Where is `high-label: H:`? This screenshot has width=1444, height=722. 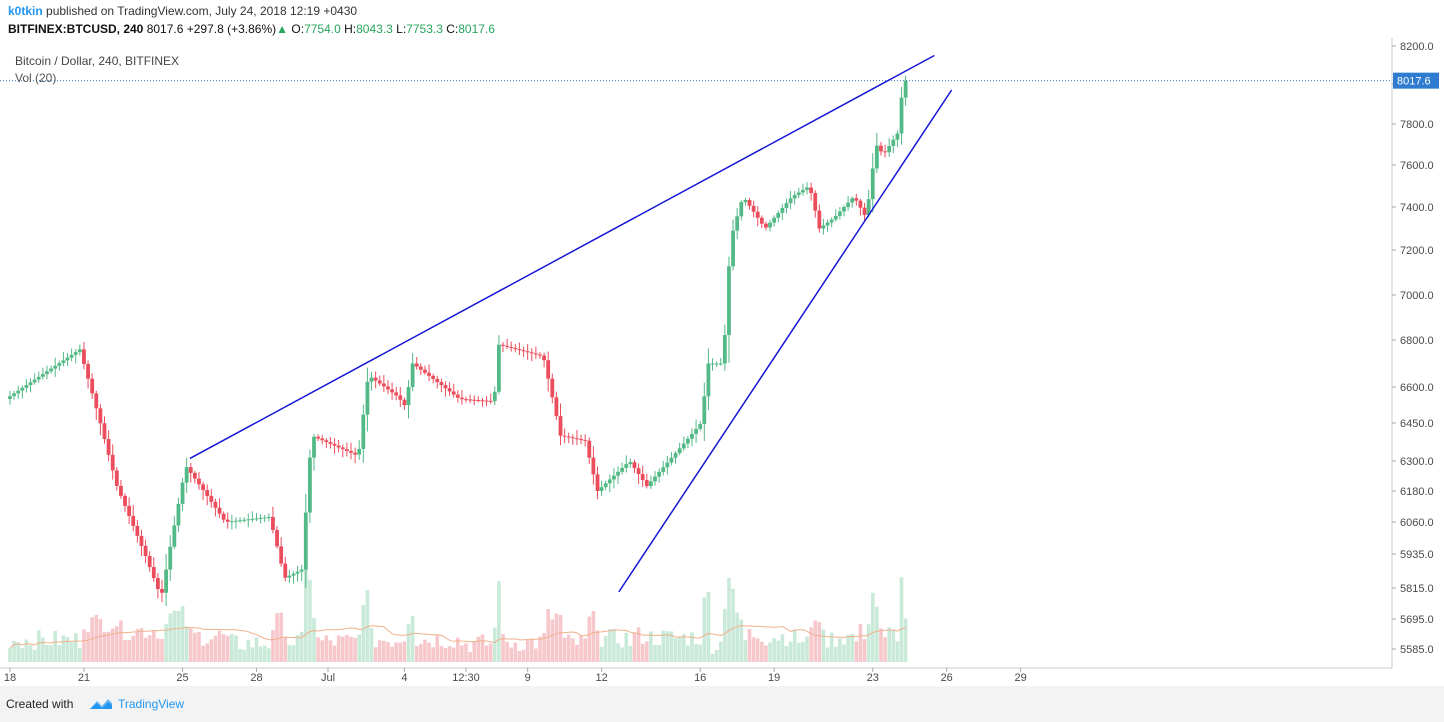 high-label: H: is located at coordinates (350, 29).